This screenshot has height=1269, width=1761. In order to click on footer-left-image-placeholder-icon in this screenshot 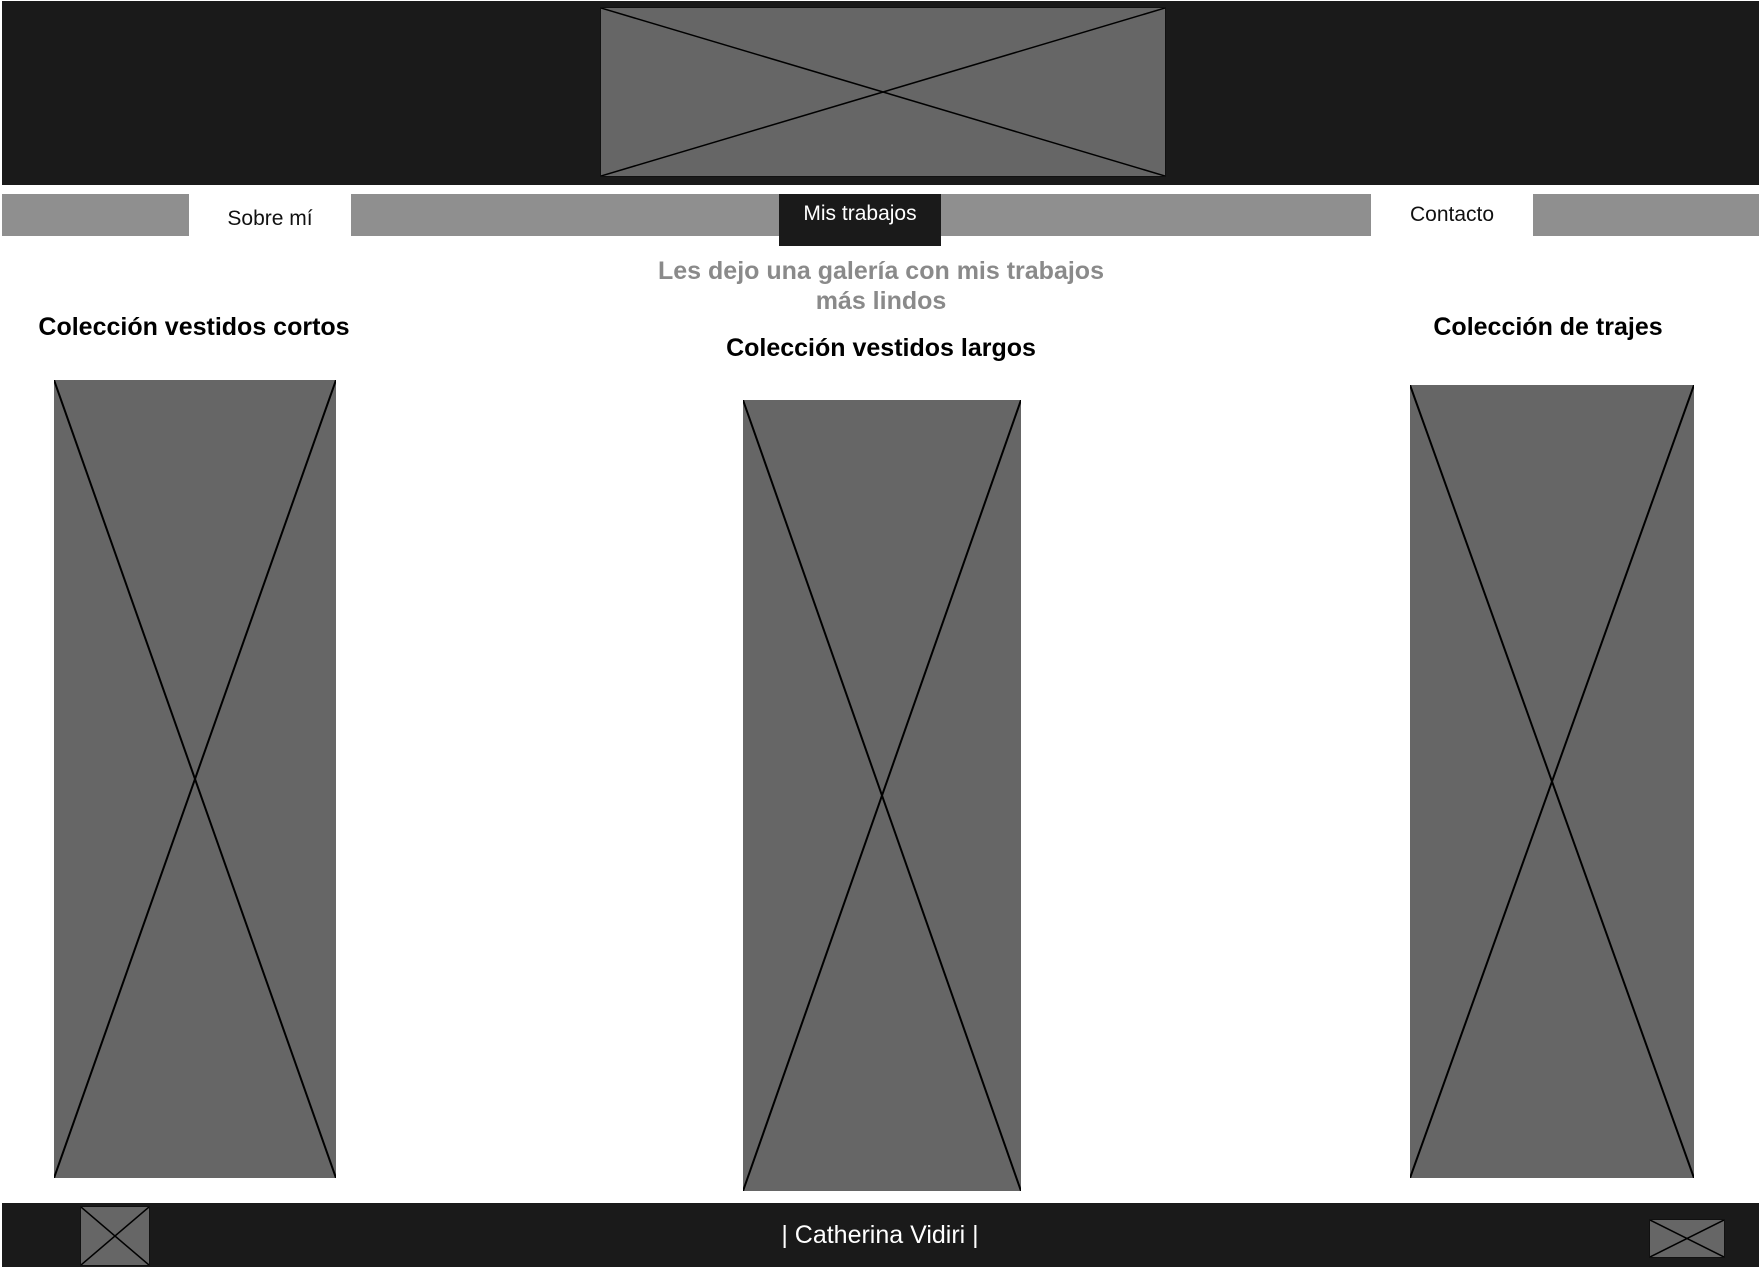, I will do `click(115, 1236)`.